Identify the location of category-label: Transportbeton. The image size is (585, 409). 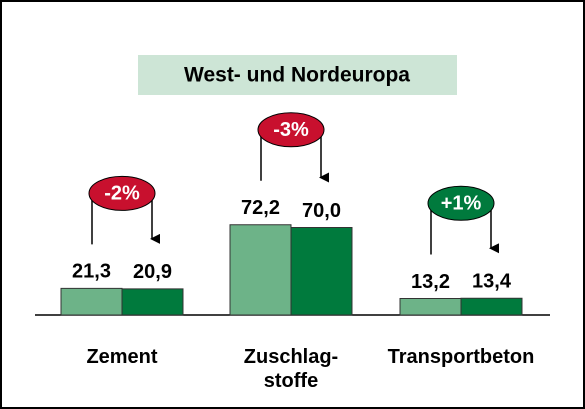
(461, 357).